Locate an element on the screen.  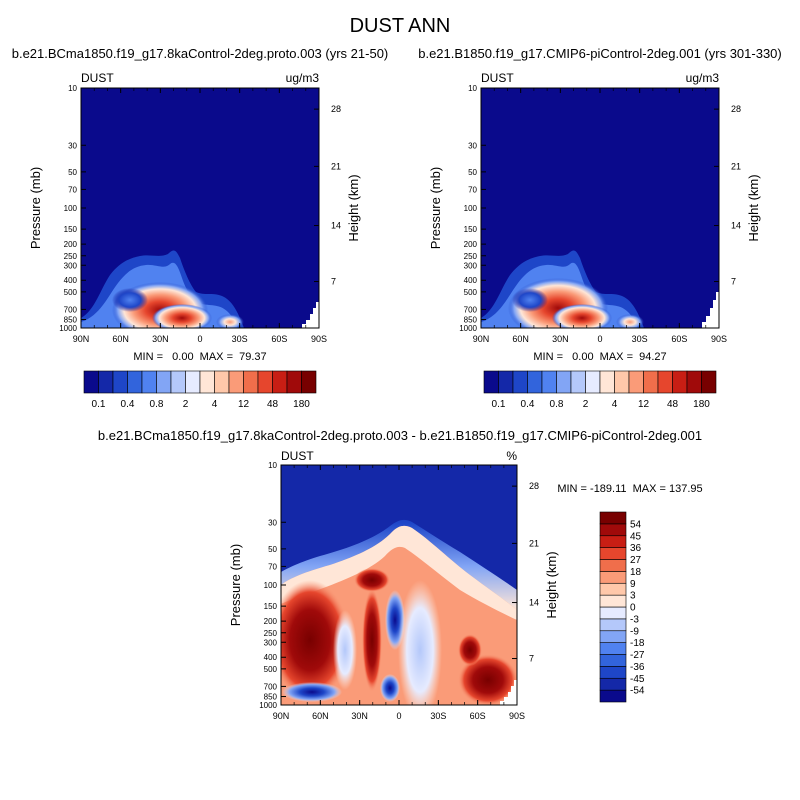
panel-3-stats: MIN = -189.11 MAX = 137.95 is located at coordinates (629, 489).